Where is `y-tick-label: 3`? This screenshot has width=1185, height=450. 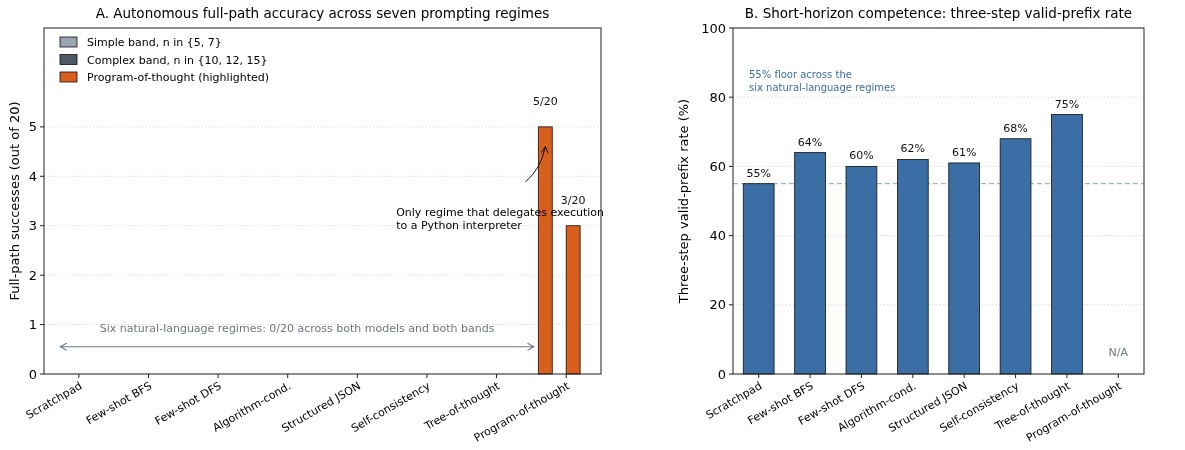 y-tick-label: 3 is located at coordinates (32, 226).